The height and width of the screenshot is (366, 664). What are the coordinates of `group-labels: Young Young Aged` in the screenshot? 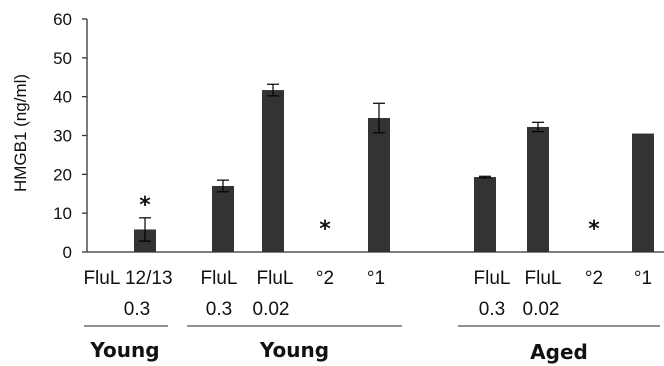 It's located at (372, 344).